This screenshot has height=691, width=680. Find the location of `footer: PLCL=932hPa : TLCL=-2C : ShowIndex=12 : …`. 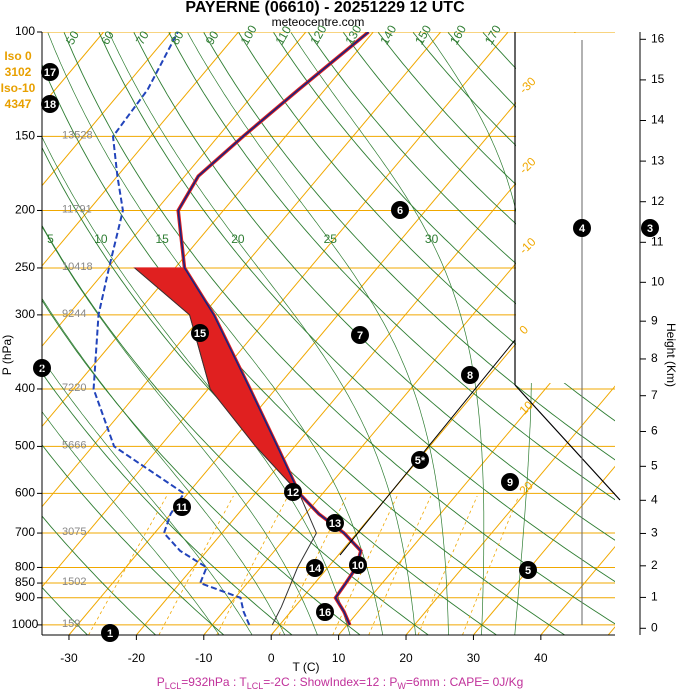

footer: PLCL=932hPa : TLCL=-2C : ShowIndex=12 : … is located at coordinates (340, 683).